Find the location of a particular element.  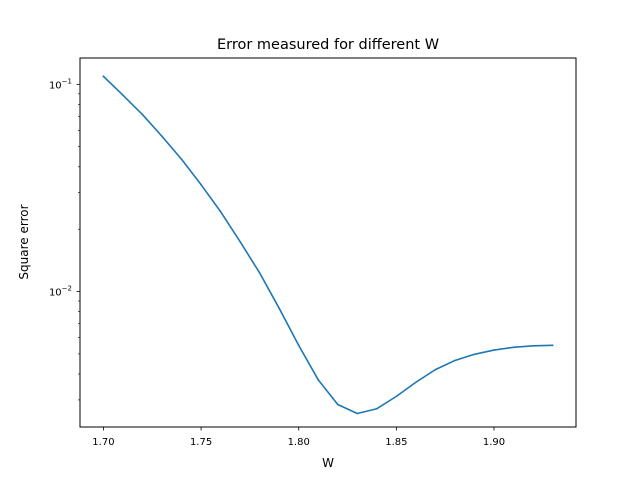

y-axis-ticks: 10−210−1 is located at coordinates (64, 239).